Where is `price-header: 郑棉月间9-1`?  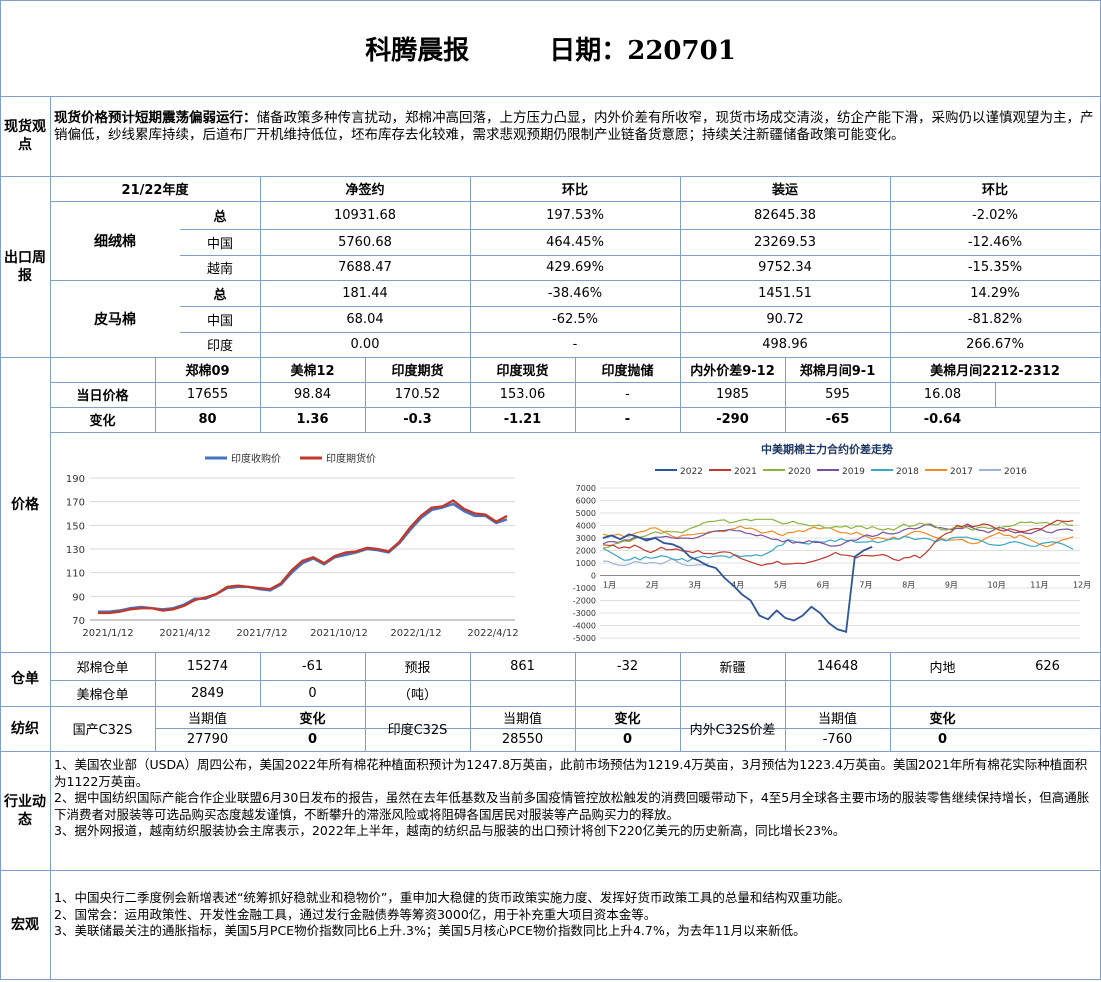
price-header: 郑棉月间9-1 is located at coordinates (837, 371).